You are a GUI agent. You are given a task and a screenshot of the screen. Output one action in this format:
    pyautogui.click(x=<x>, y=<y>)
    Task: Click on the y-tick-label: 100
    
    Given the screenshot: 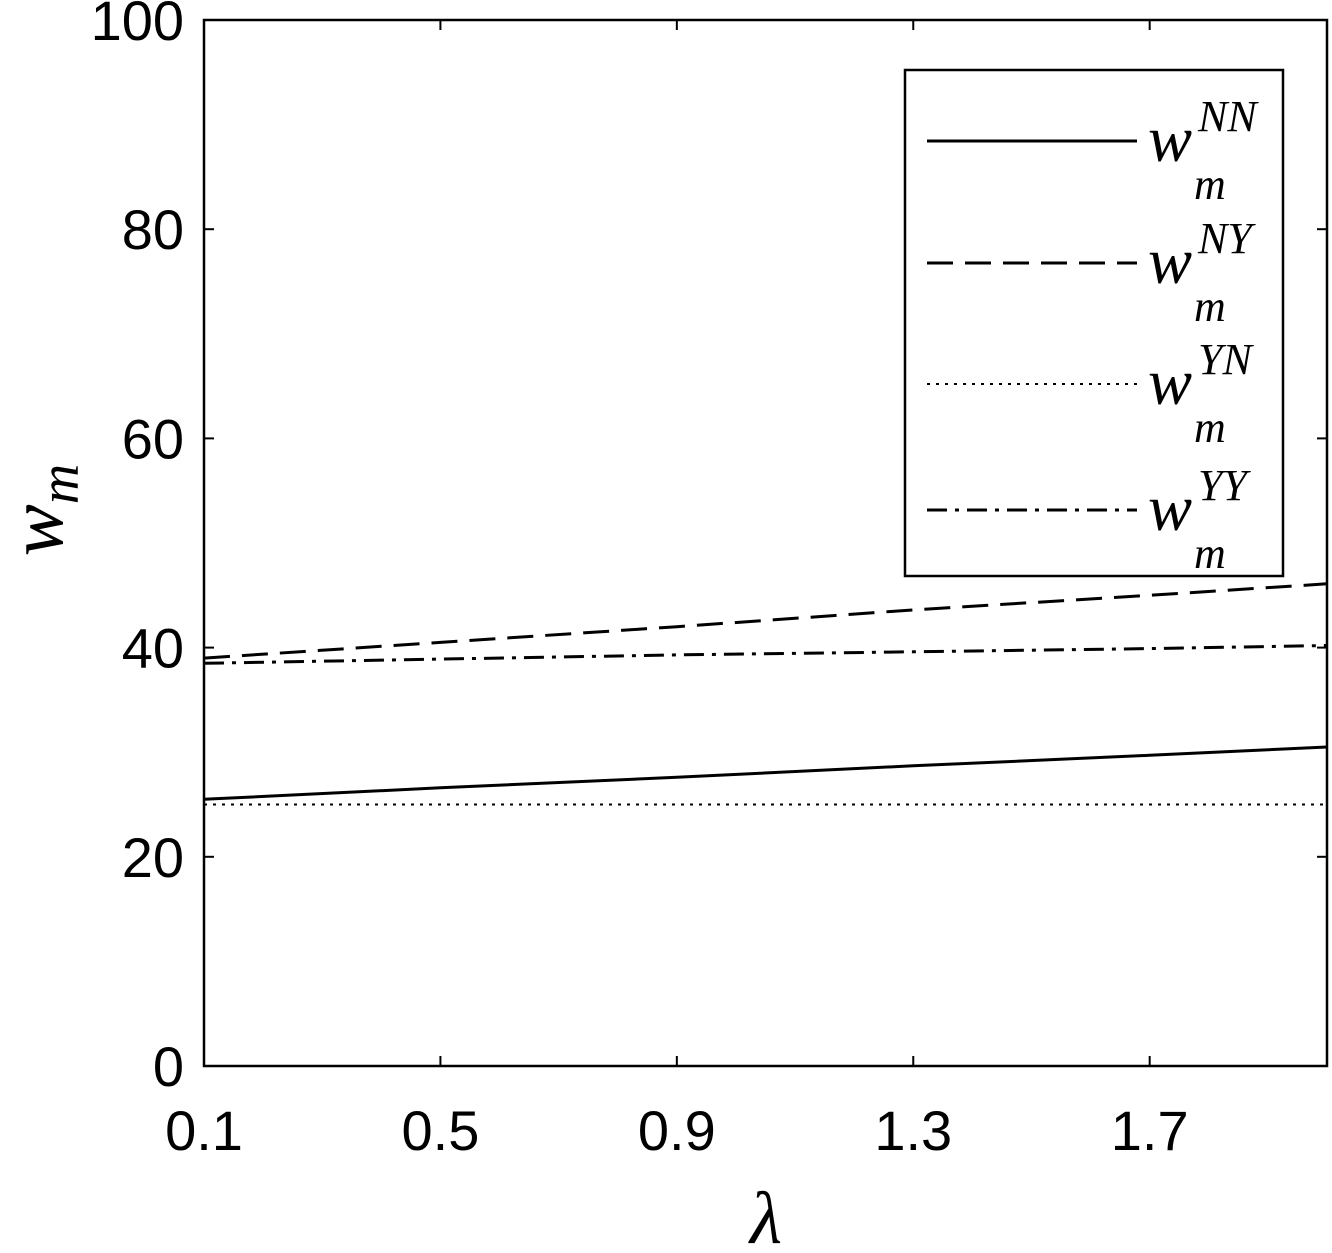 What is the action you would take?
    pyautogui.click(x=137, y=26)
    